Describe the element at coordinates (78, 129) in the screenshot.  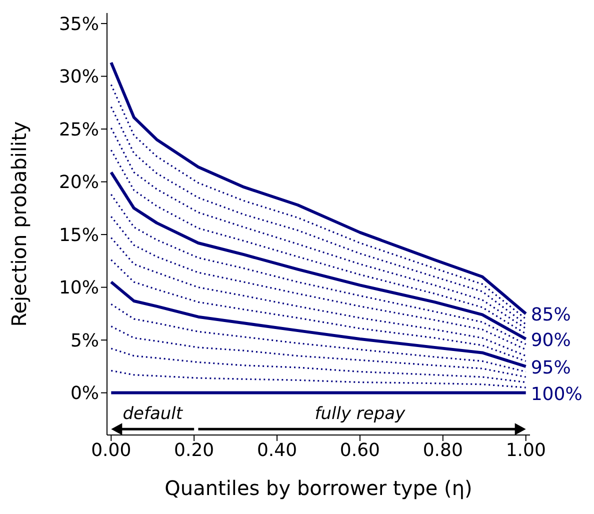
I see `y-tick-label: 25%` at that location.